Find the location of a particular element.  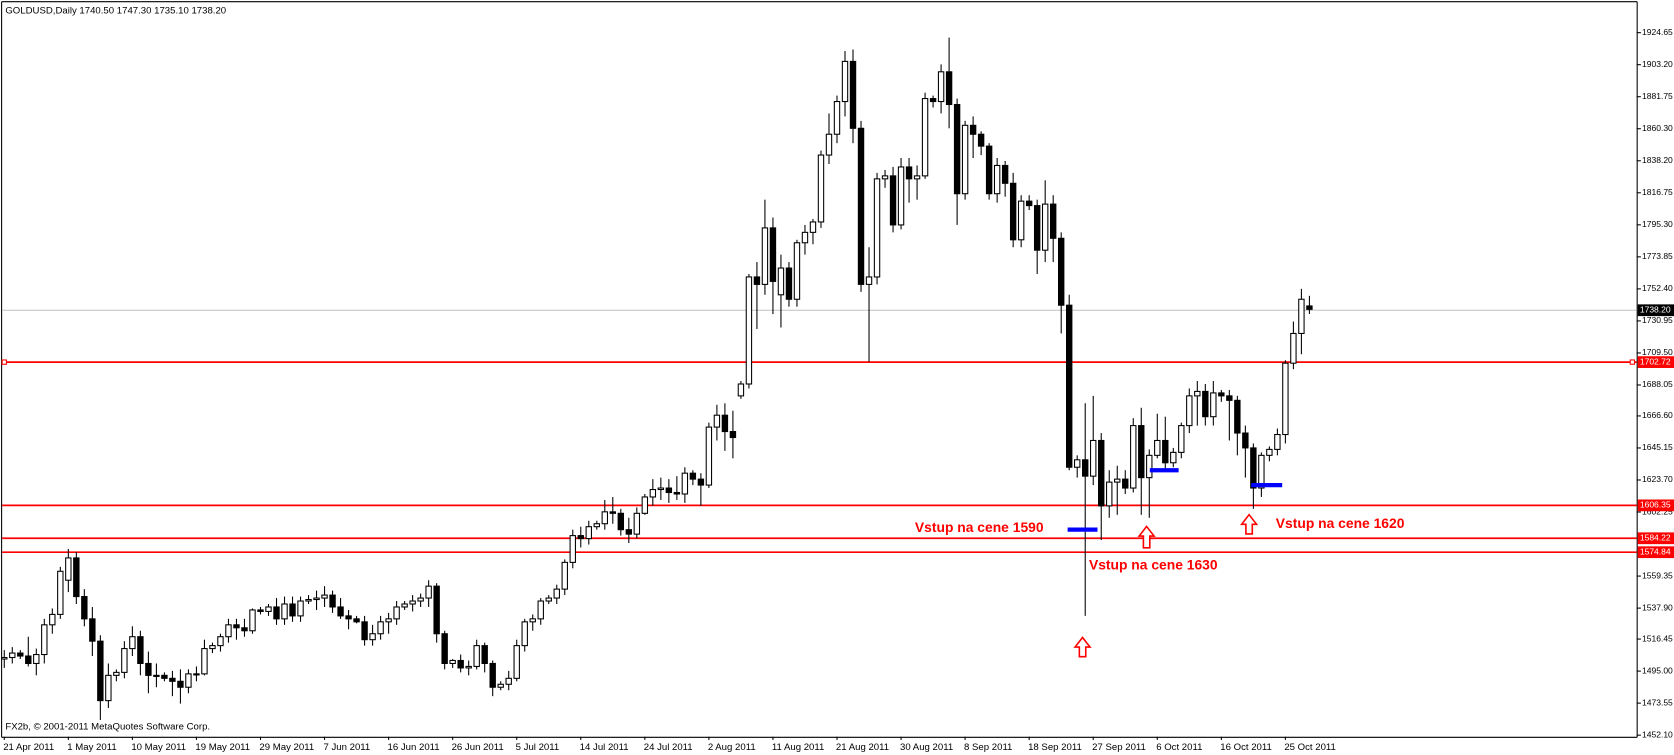

x-tick-label: 18 Sep 2011 is located at coordinates (1055, 747).